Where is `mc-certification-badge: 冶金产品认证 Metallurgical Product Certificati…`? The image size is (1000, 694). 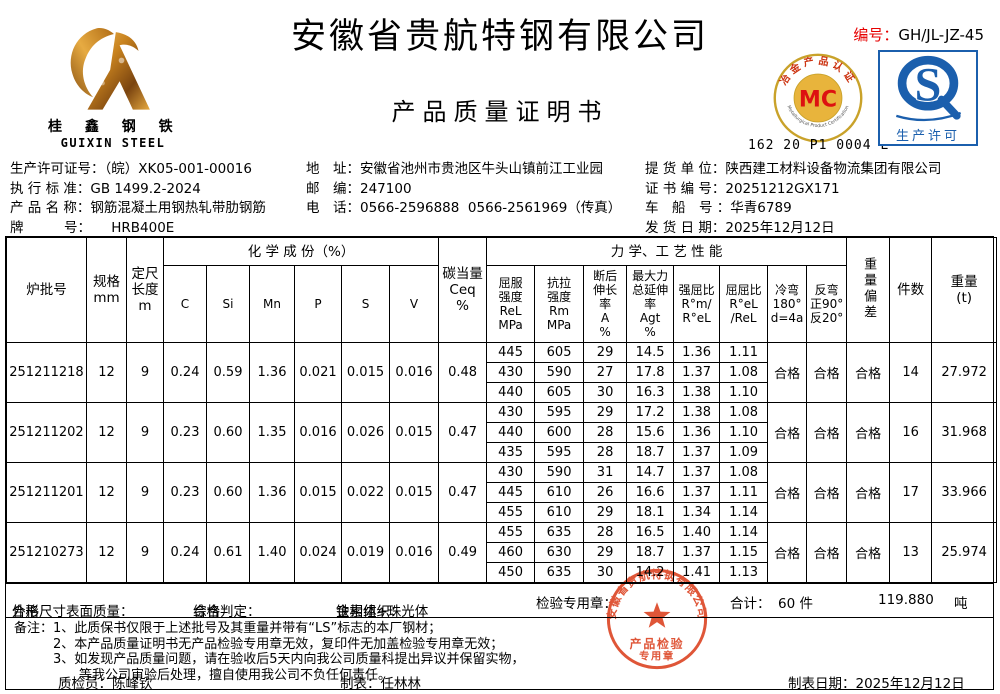
mc-certification-badge: 冶金产品认证 Metallurgical Product Certificati… is located at coordinates (818, 100).